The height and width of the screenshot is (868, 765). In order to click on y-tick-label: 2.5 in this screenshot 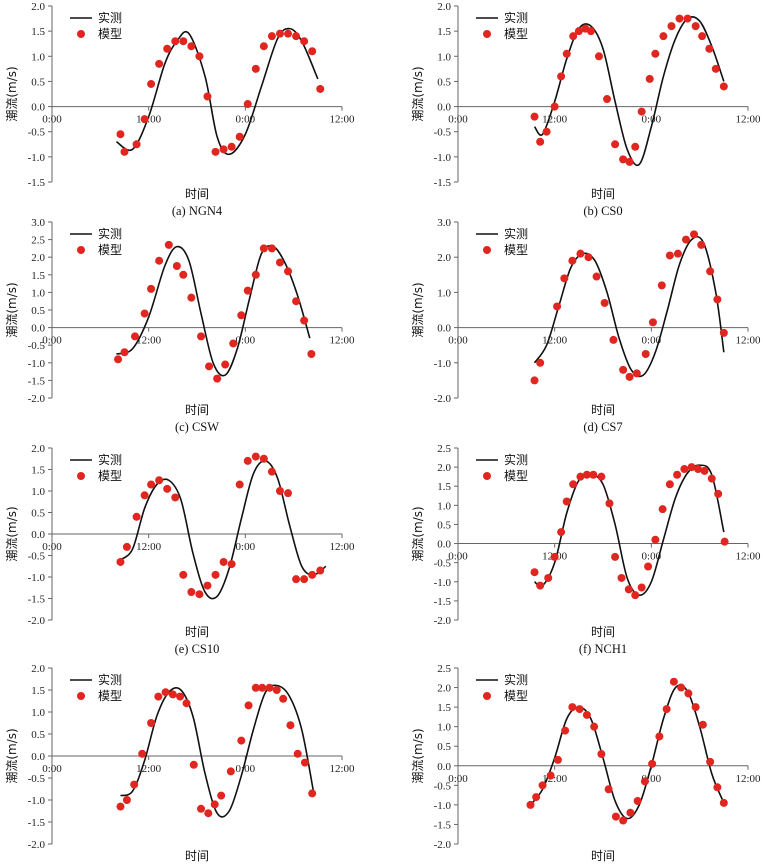, I will do `click(444, 449)`.